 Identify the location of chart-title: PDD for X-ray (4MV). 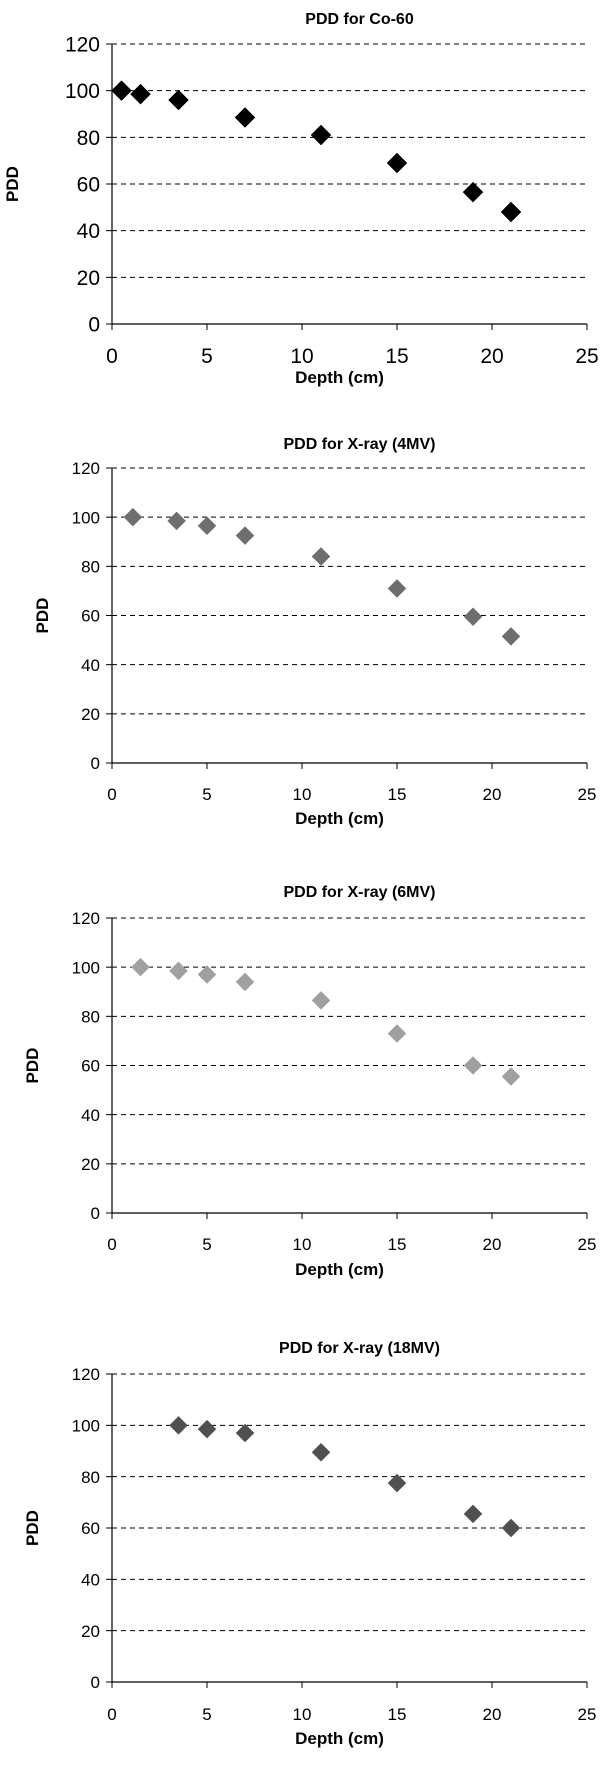
(359, 444).